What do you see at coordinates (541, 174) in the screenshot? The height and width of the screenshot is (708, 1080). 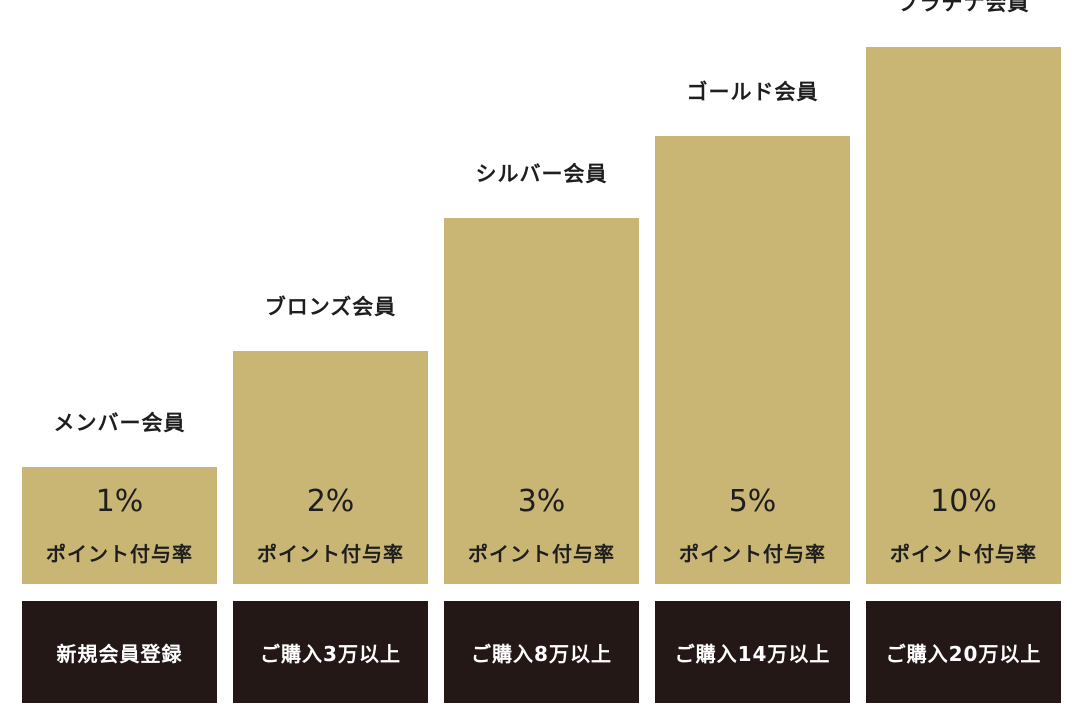 I see `tier-name-label: シルバー会員` at bounding box center [541, 174].